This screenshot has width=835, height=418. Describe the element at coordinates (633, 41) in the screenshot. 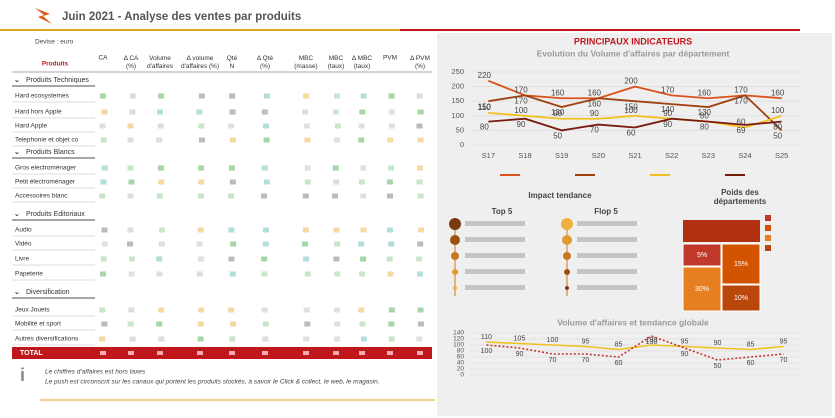

I see `panel-title: PRINCIPAUX INDICATEURS` at that location.